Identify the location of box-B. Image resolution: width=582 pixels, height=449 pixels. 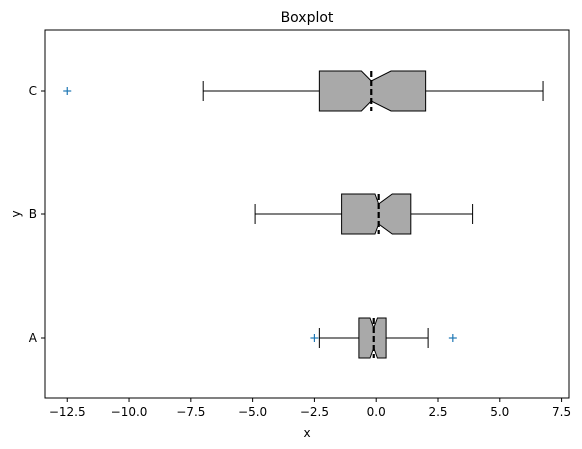
(364, 214).